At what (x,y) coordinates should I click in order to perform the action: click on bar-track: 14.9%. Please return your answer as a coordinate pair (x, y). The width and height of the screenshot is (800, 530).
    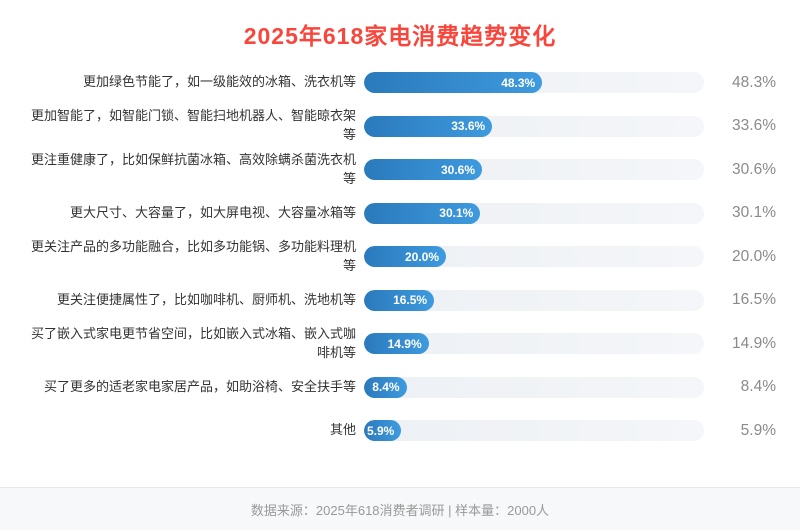
    Looking at the image, I should click on (534, 344).